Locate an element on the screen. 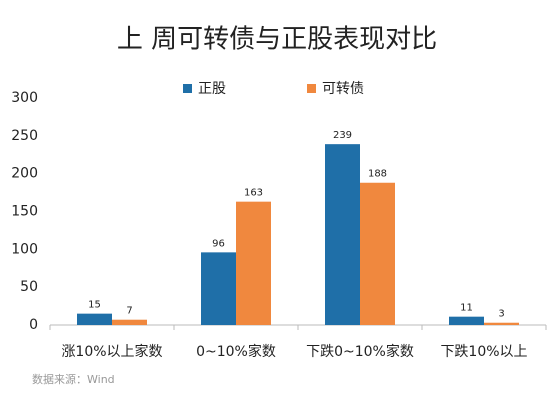  data-label: 7 is located at coordinates (129, 311).